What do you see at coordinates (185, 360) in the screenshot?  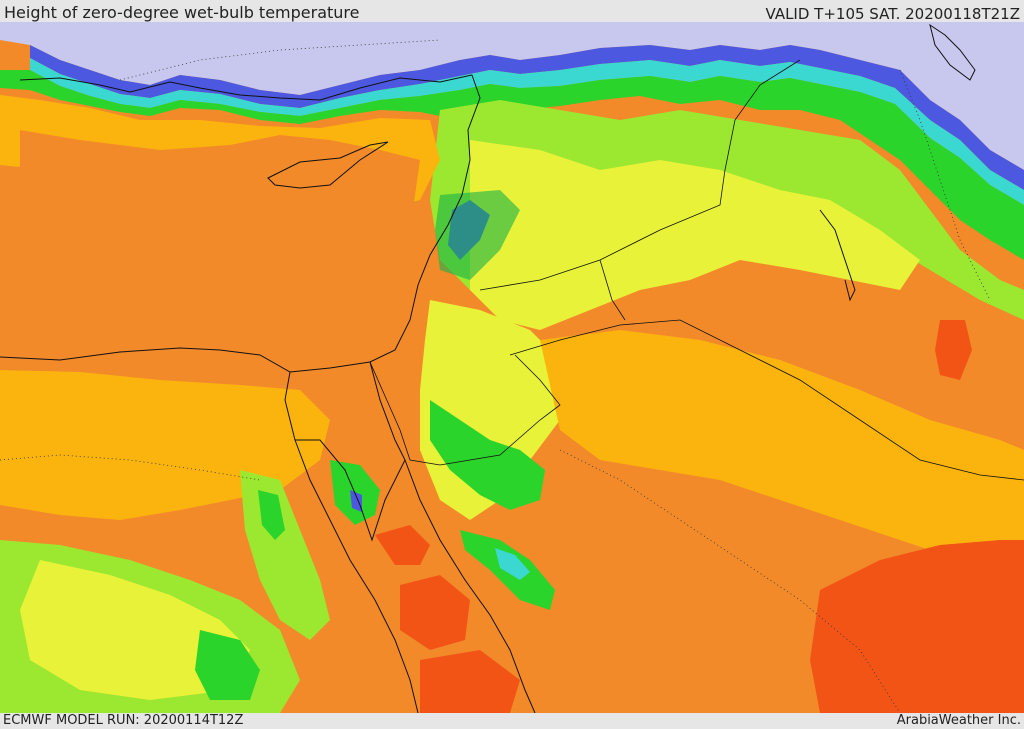 I see `coast-mediterranean-south` at bounding box center [185, 360].